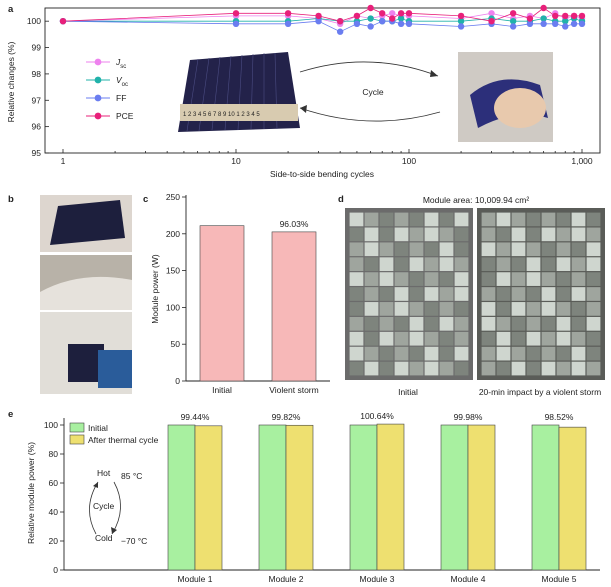  I want to click on y-tick-label: 200, so click(173, 234).